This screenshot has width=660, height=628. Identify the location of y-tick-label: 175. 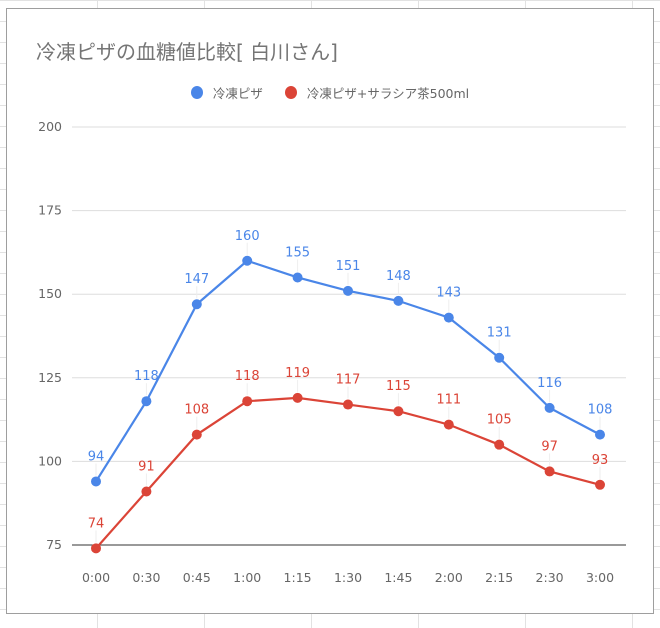
(50, 210).